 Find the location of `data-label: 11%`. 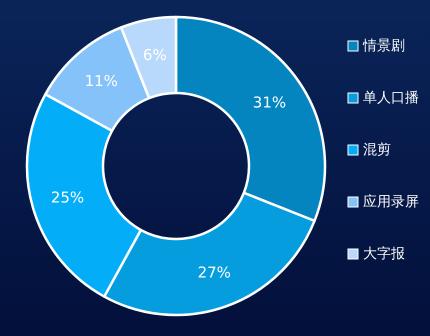

data-label: 11% is located at coordinates (101, 81).